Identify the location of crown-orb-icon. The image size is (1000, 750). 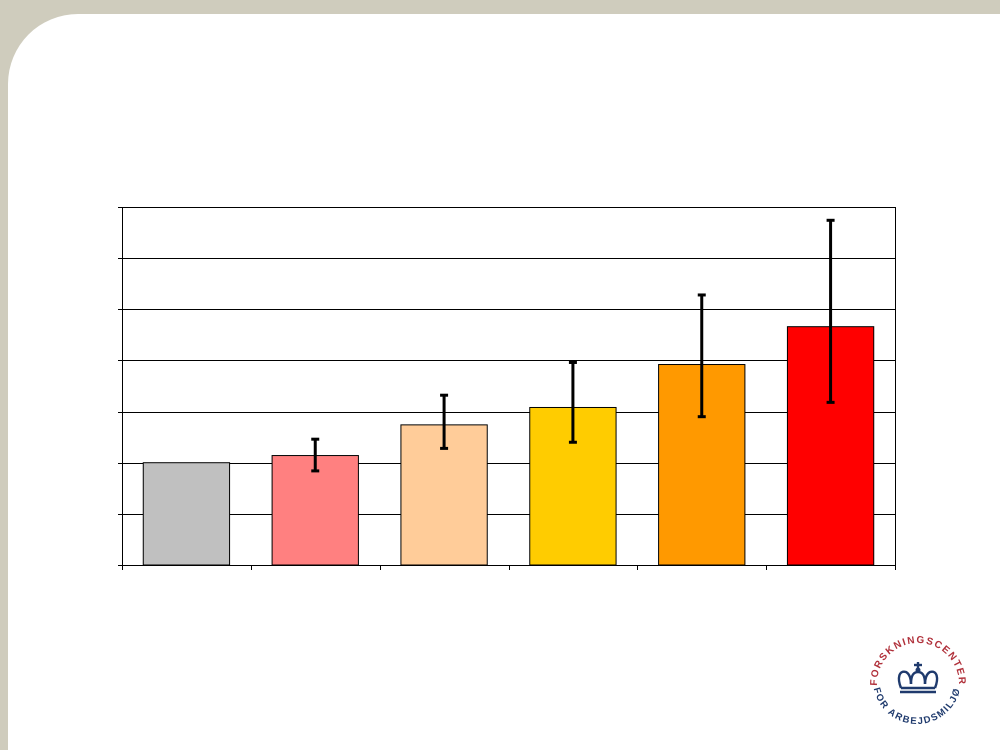
(918, 670).